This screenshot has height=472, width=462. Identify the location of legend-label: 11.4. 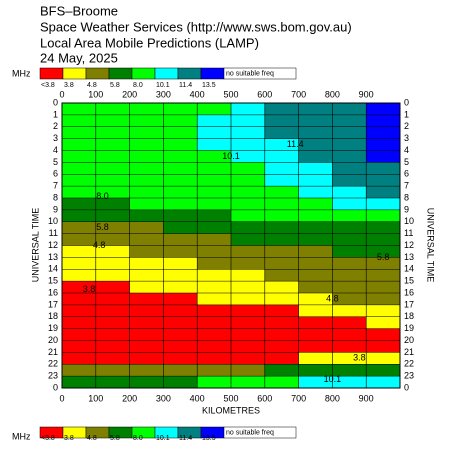
(185, 438).